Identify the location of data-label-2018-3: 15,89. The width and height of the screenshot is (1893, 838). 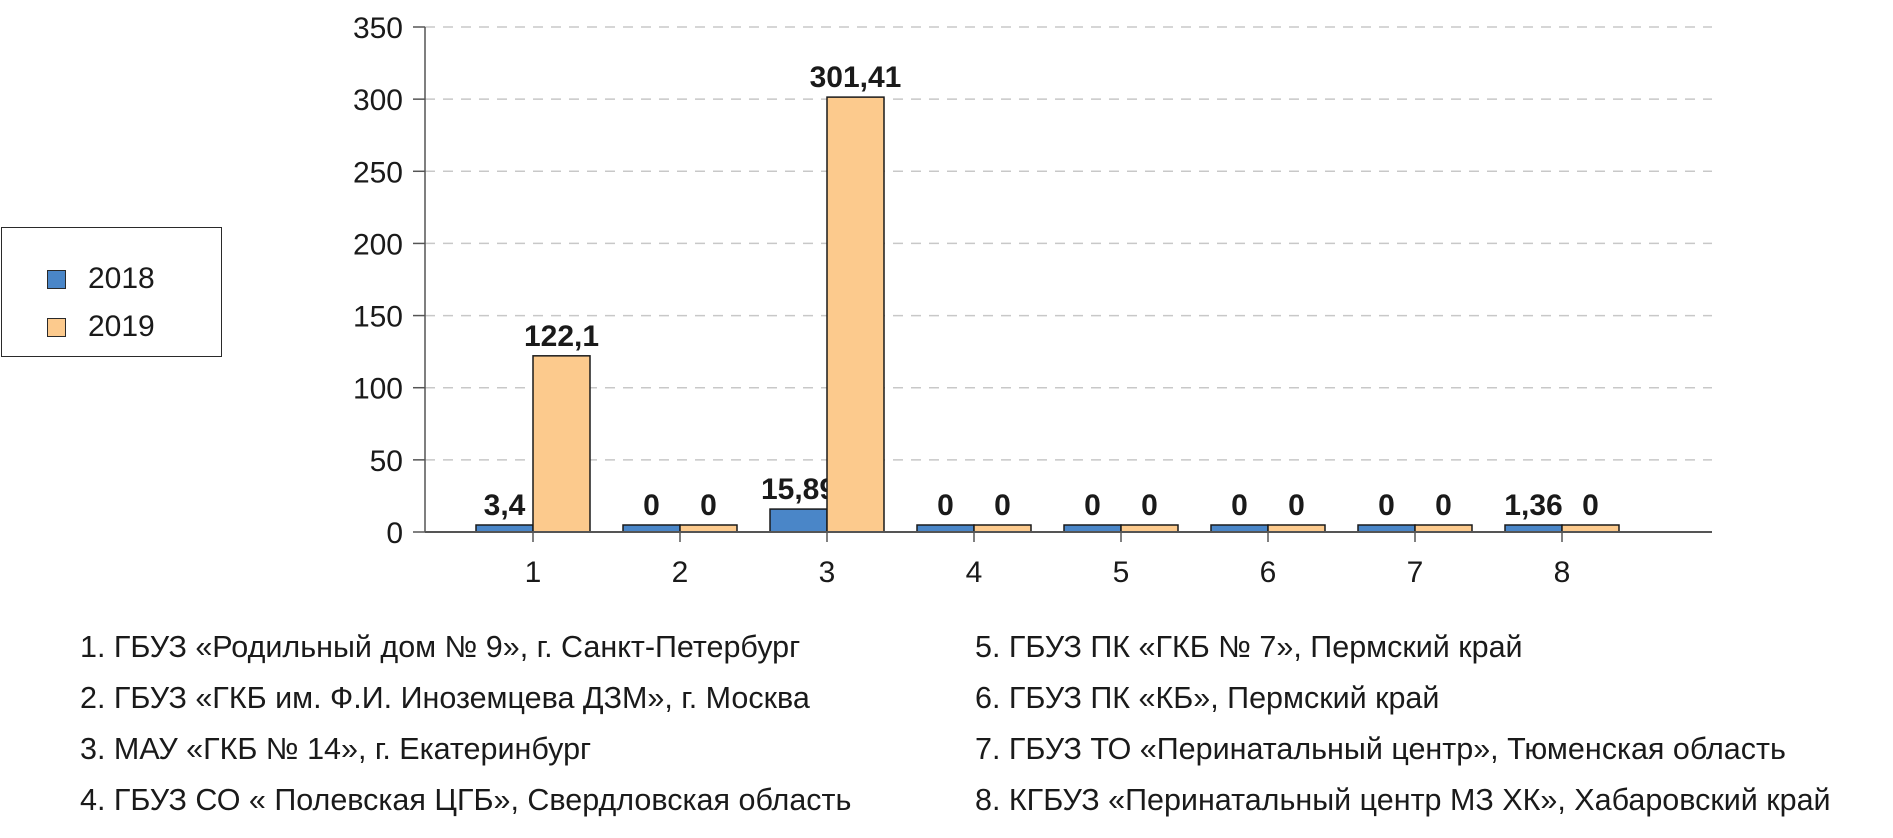
(798, 489).